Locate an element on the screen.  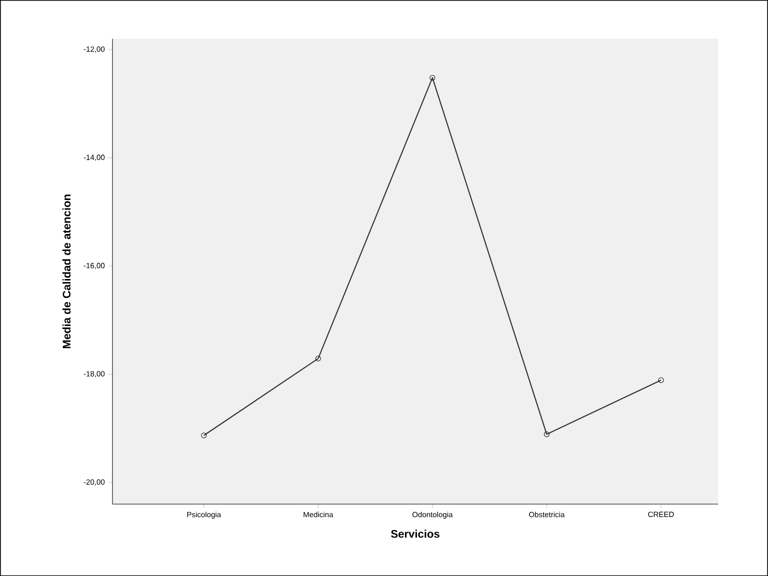
x-axis-title: Servicios is located at coordinates (415, 534).